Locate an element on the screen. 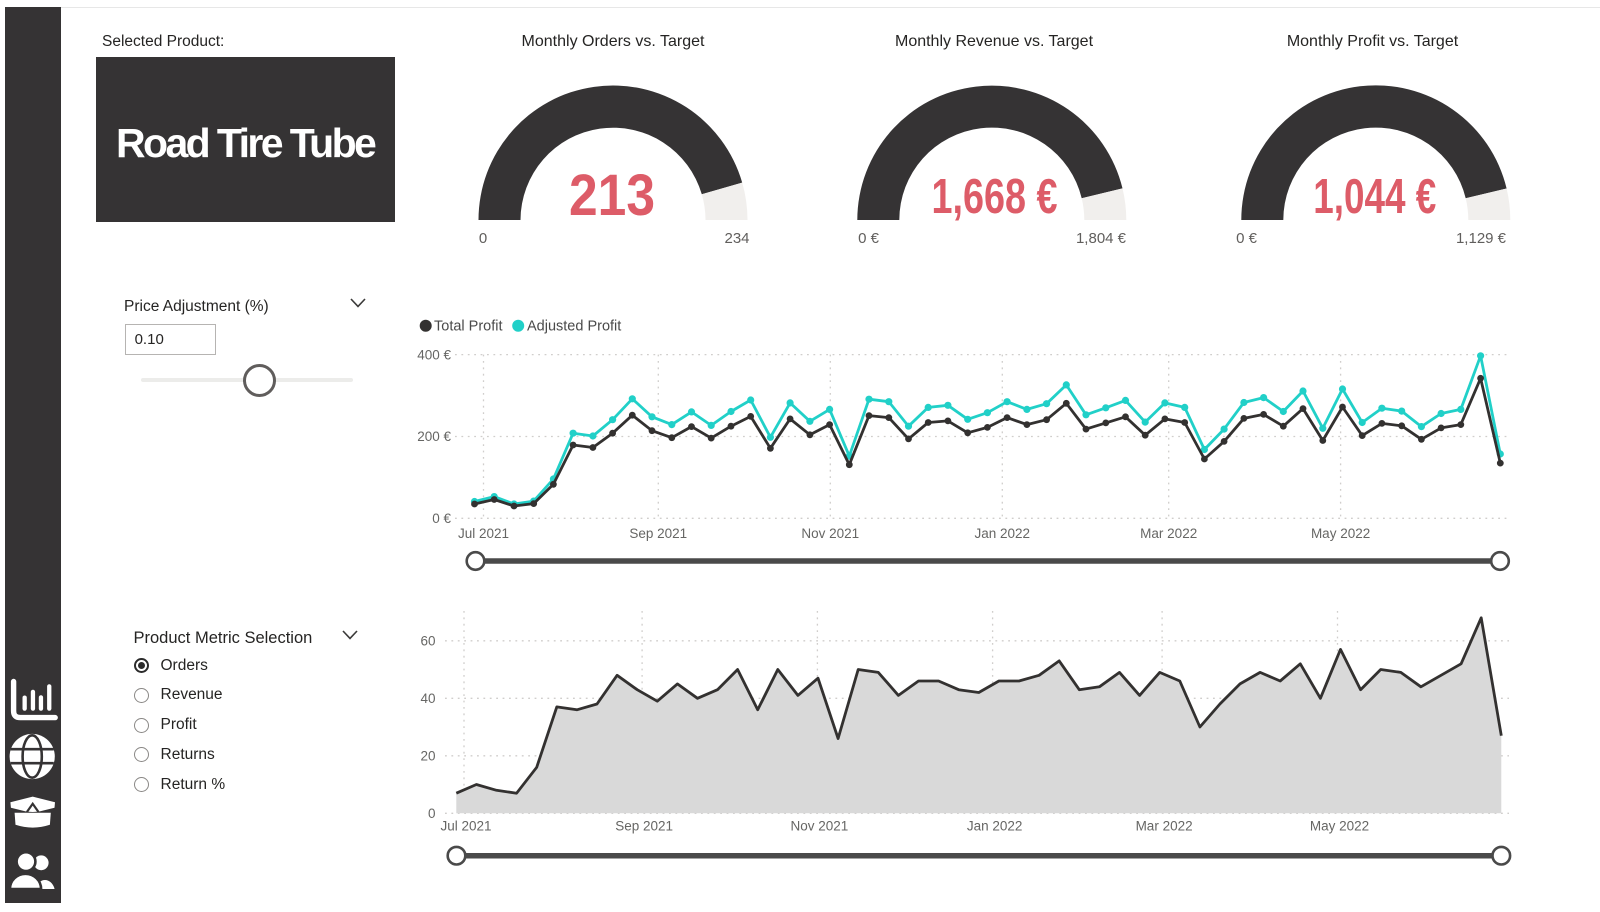 The image size is (1600, 912). svg-text: 20 is located at coordinates (427, 756).